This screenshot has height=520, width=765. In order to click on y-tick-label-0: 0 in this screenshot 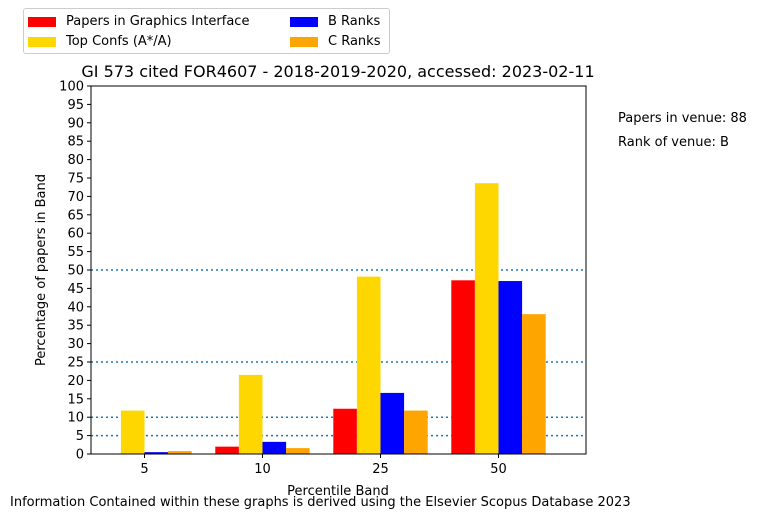, I will do `click(80, 455)`.